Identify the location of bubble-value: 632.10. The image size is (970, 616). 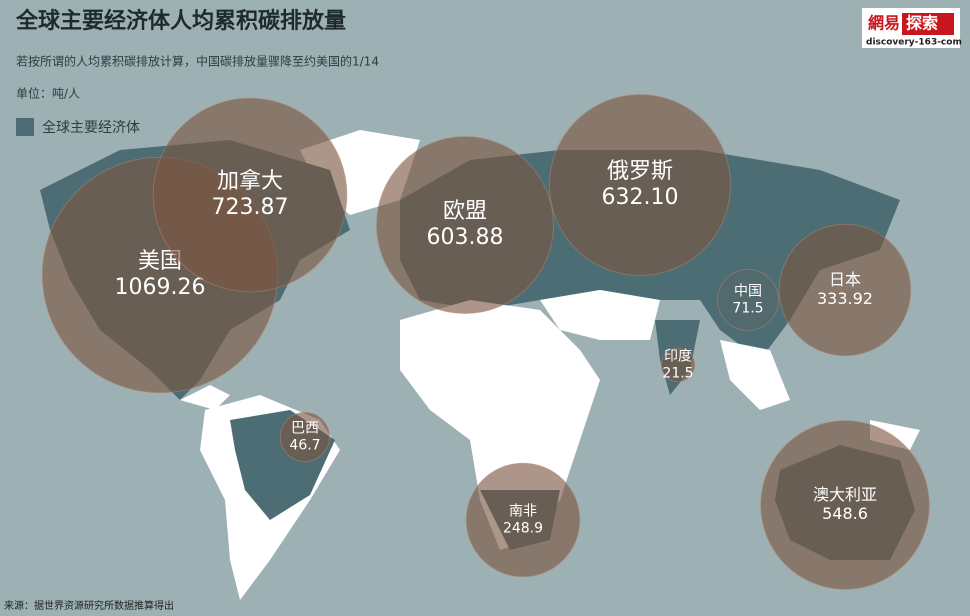
(640, 197).